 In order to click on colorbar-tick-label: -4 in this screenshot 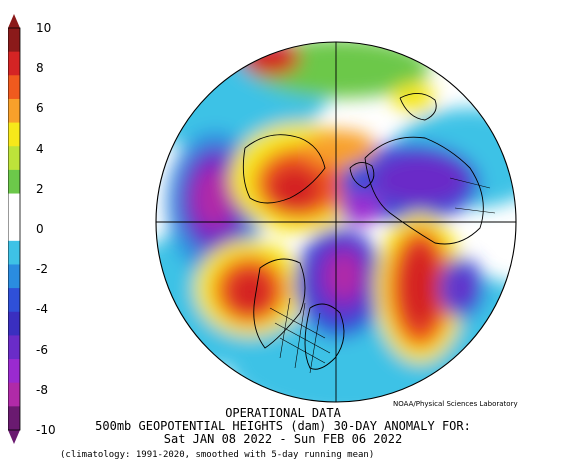, I will do `click(42, 309)`.